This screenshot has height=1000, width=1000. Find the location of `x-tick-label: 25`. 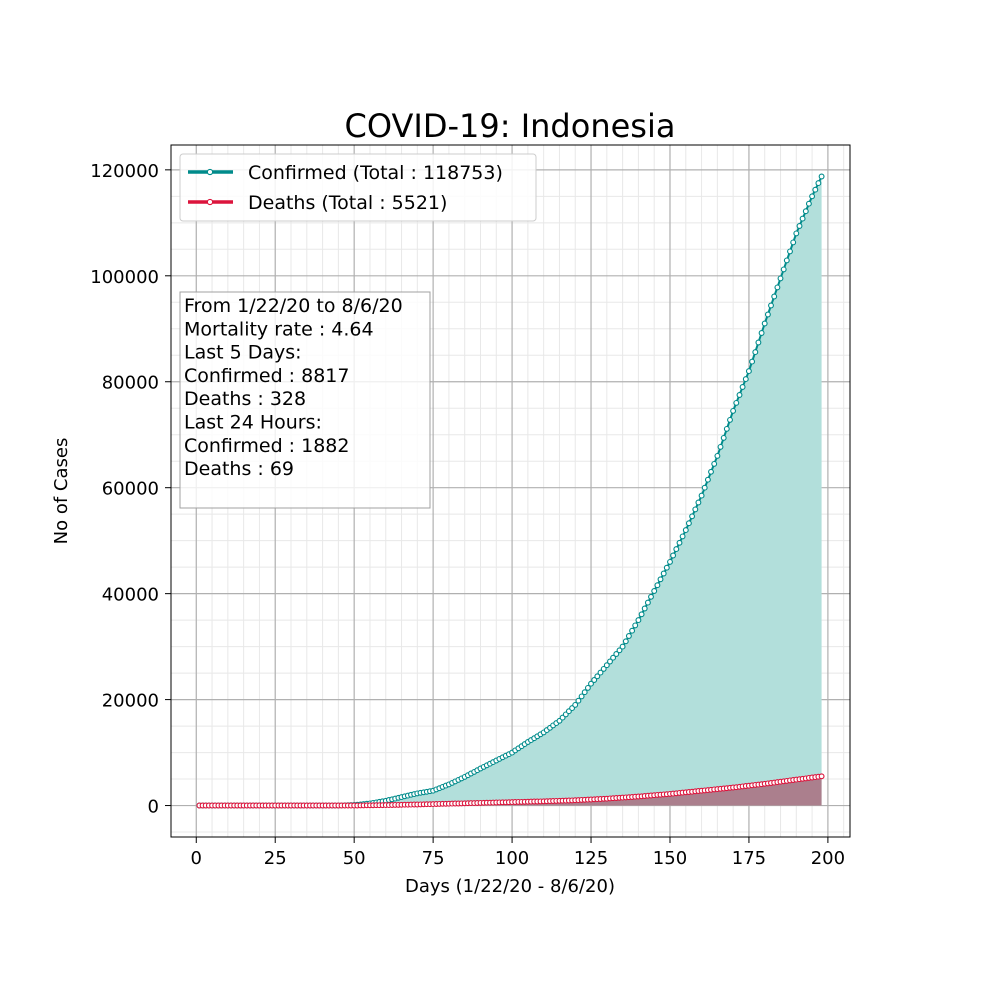

x-tick-label: 25 is located at coordinates (275, 858).